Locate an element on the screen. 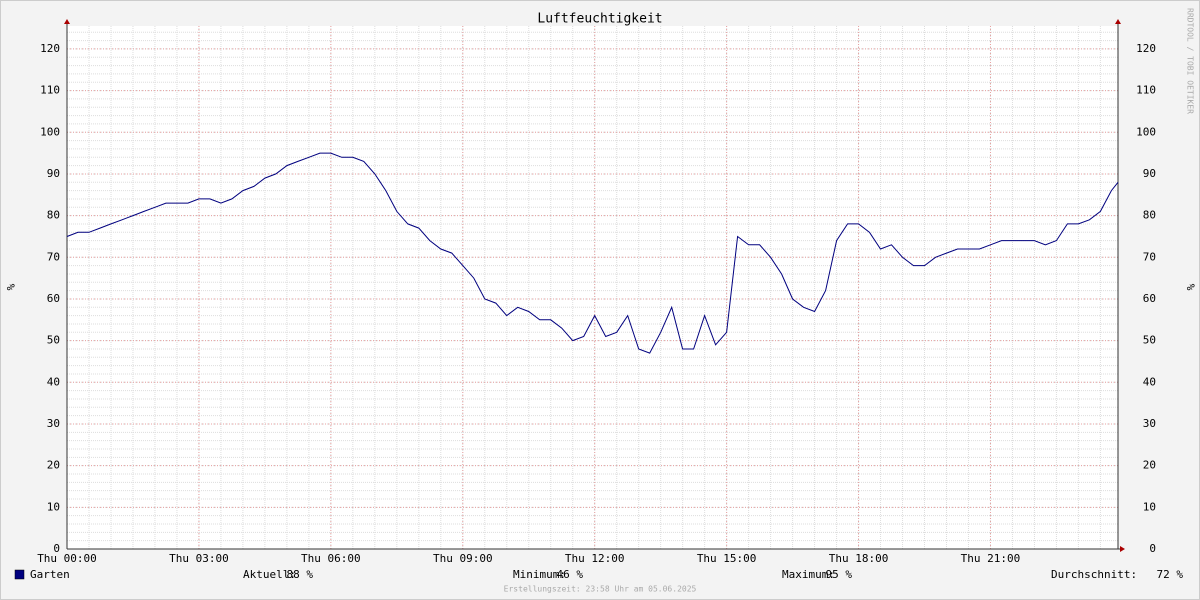 Image resolution: width=1200 pixels, height=600 pixels. x-tick-label: Thu 21:00 is located at coordinates (991, 558).